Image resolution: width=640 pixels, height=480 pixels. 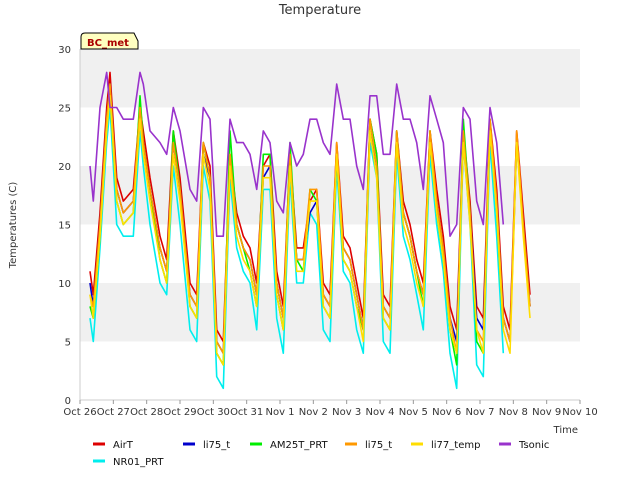 What do you see at coordinates (13, 226) in the screenshot?
I see `y-axis-label: Temperatures (C)` at bounding box center [13, 226].